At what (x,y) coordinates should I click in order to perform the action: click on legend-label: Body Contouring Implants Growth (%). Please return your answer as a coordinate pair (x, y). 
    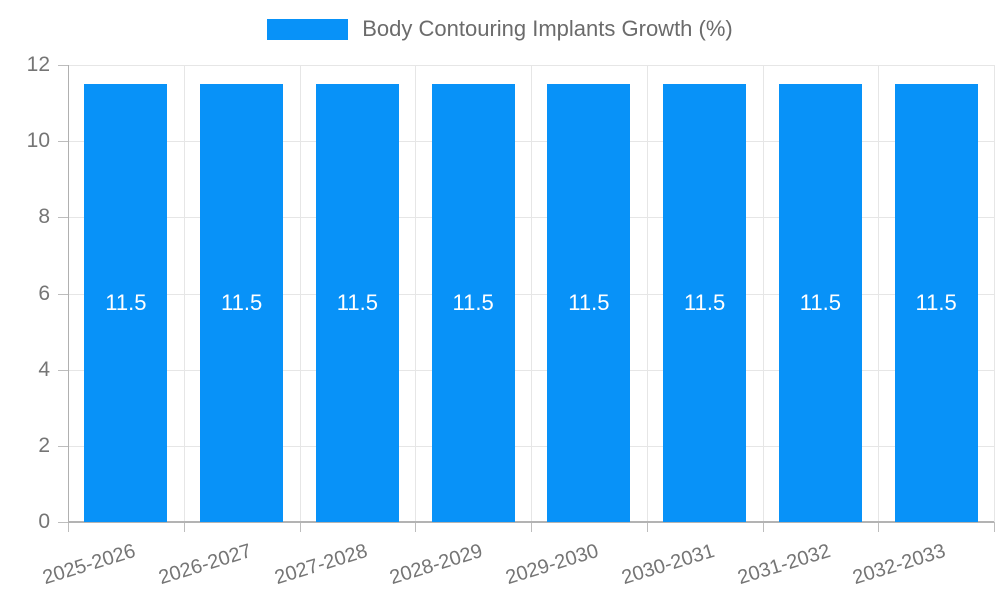
    Looking at the image, I should click on (547, 28).